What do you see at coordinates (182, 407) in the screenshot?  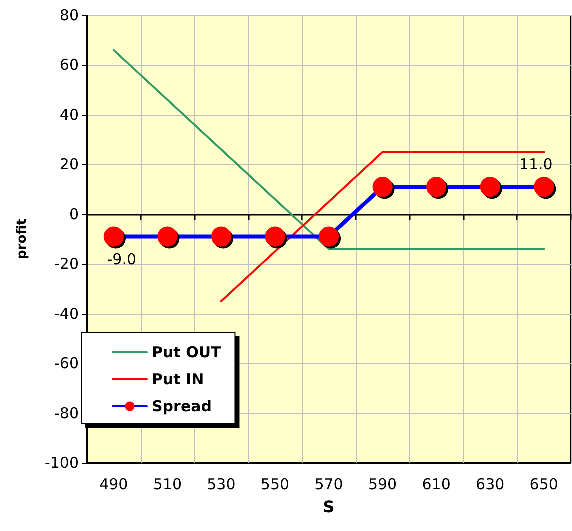 I see `legend-label: Spread` at bounding box center [182, 407].